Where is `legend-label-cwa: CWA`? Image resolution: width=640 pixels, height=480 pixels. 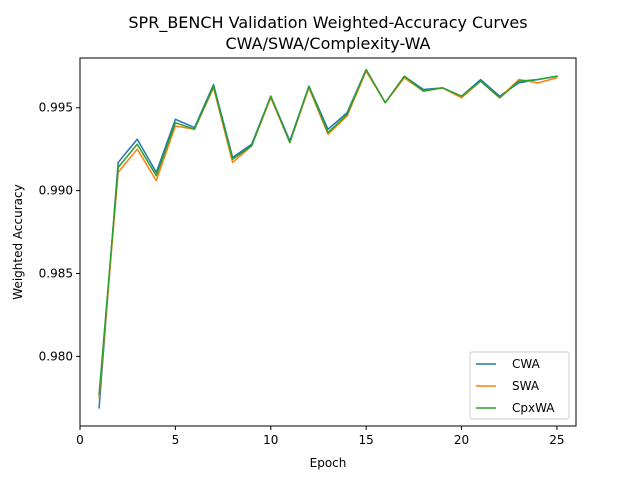
legend-label-cwa: CWA is located at coordinates (526, 364).